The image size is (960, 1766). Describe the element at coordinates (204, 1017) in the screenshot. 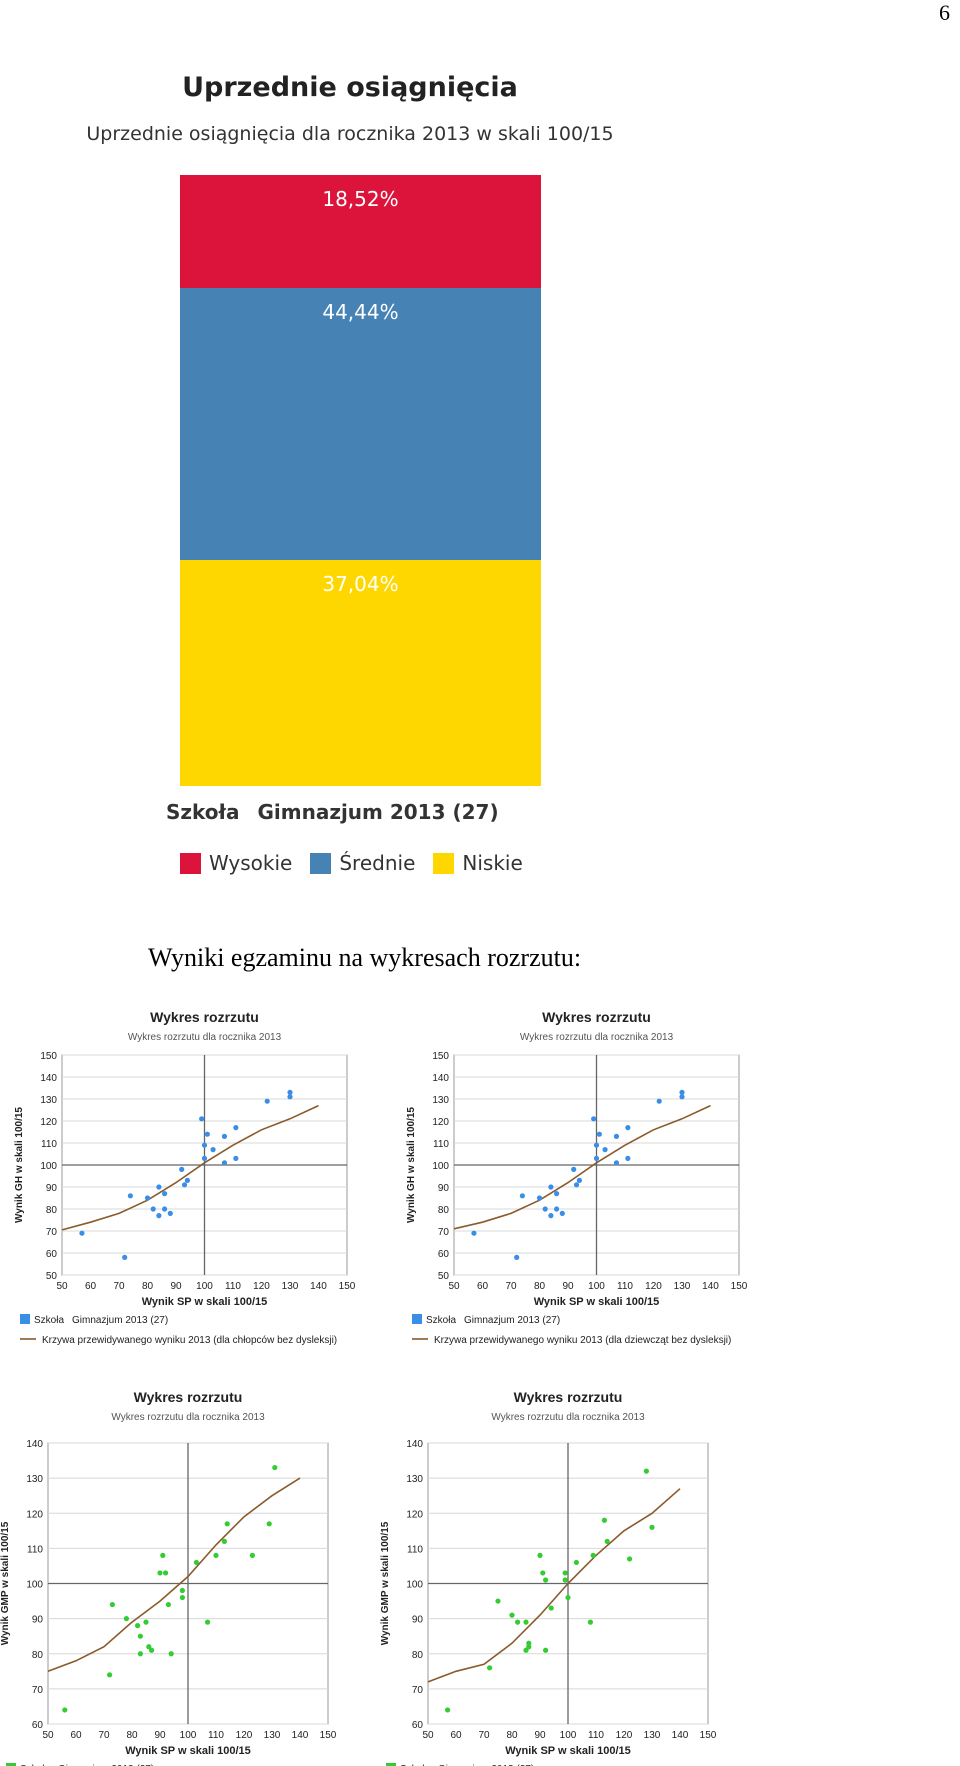

I see `scatter-title: Wykres rozrzutu` at that location.